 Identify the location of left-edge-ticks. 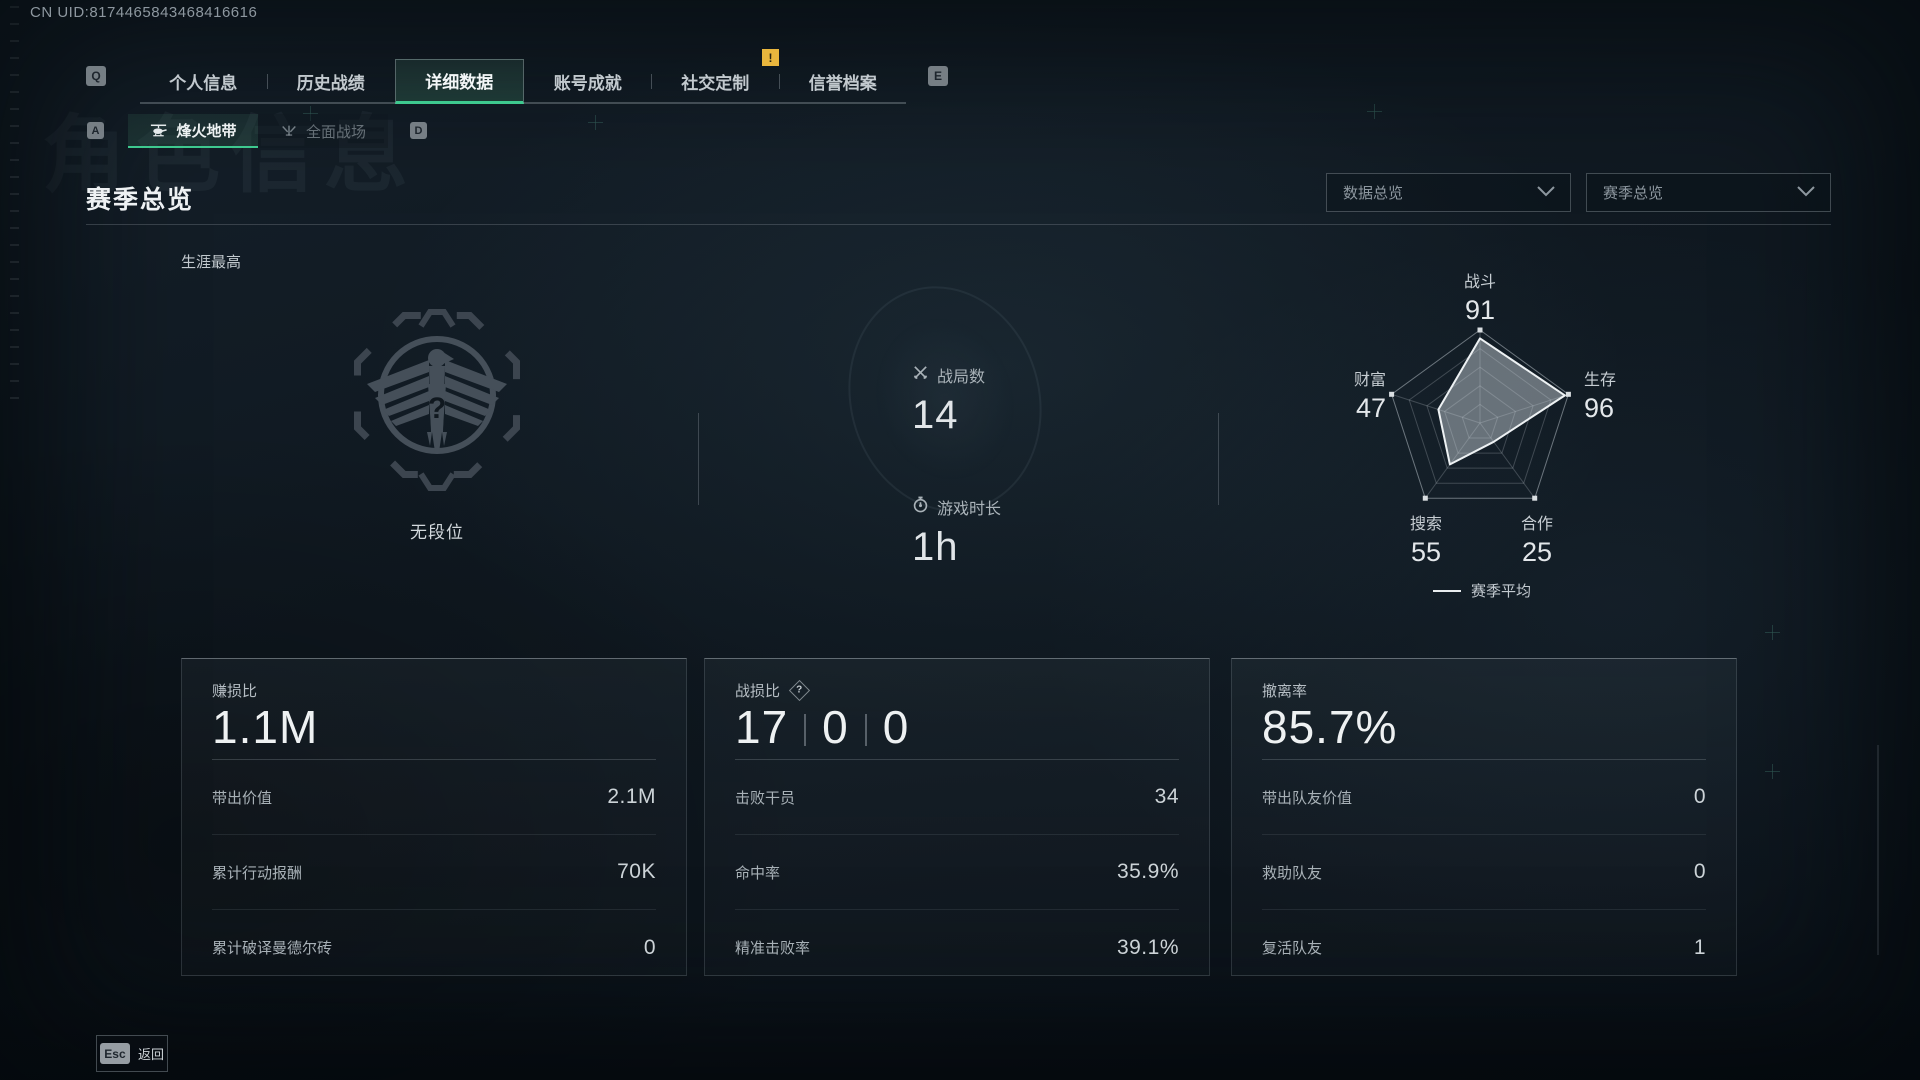
(14, 206).